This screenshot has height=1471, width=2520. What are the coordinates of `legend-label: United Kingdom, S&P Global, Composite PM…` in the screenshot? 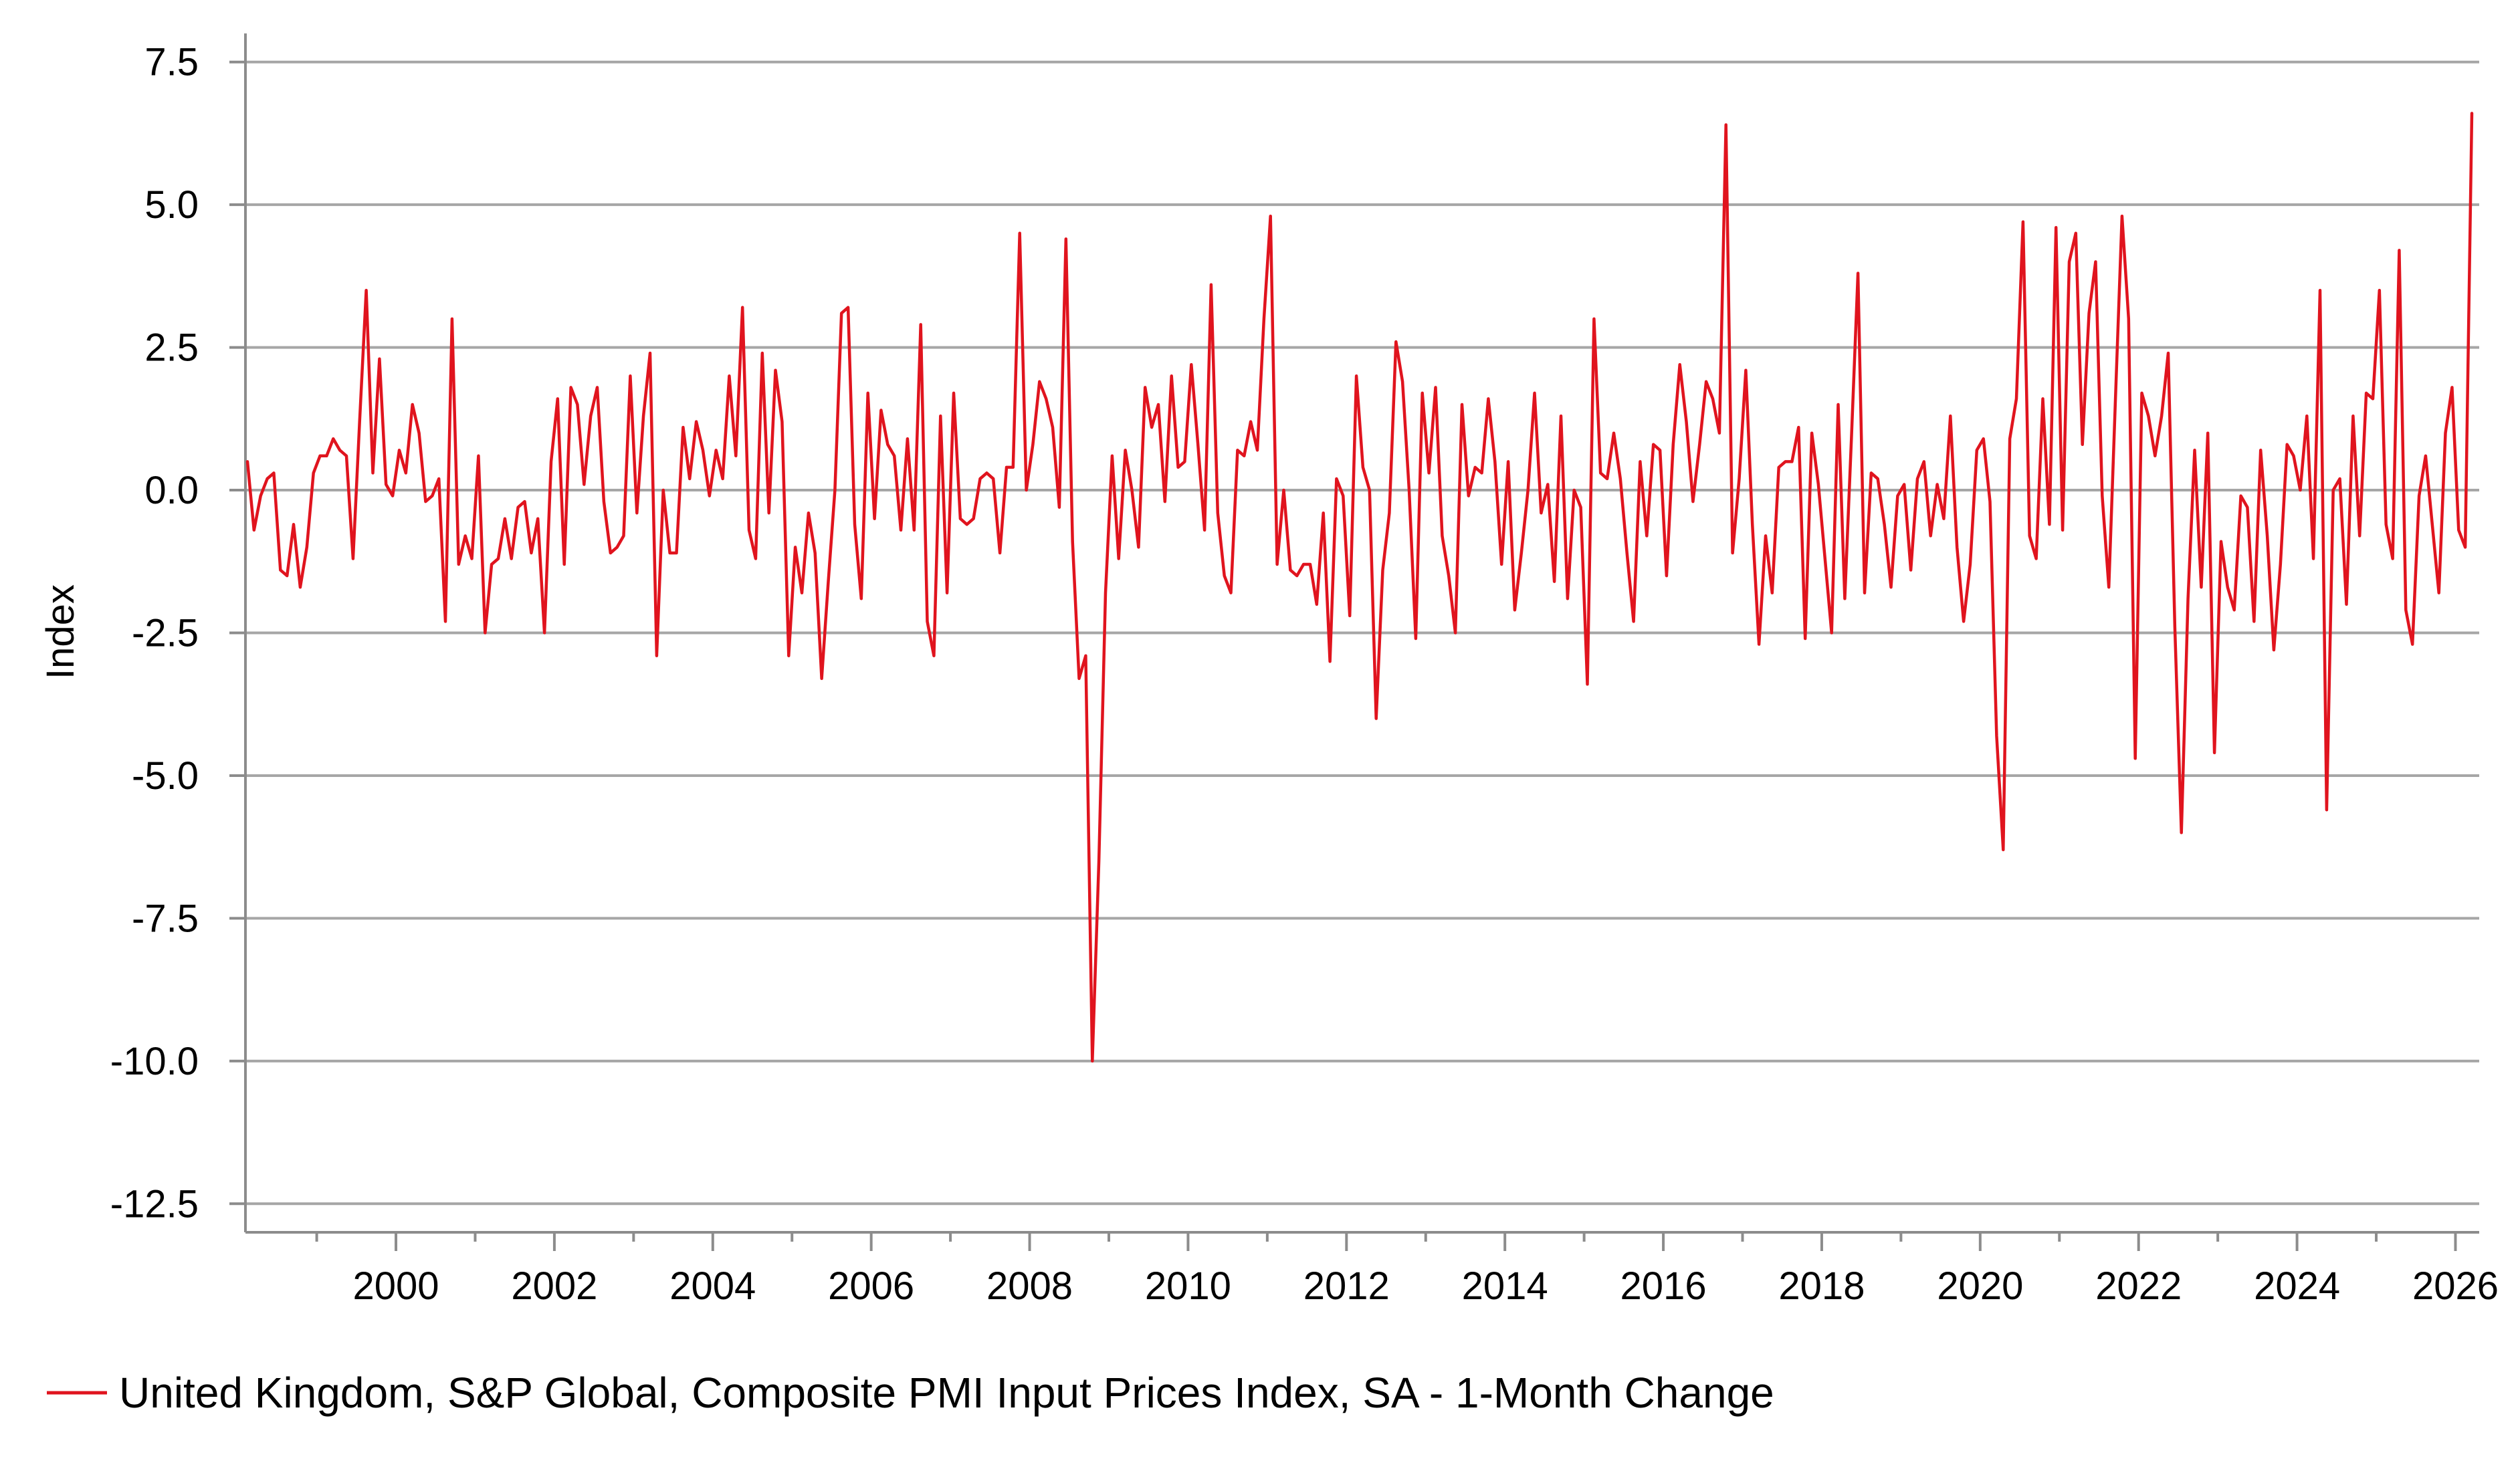 It's located at (946, 1393).